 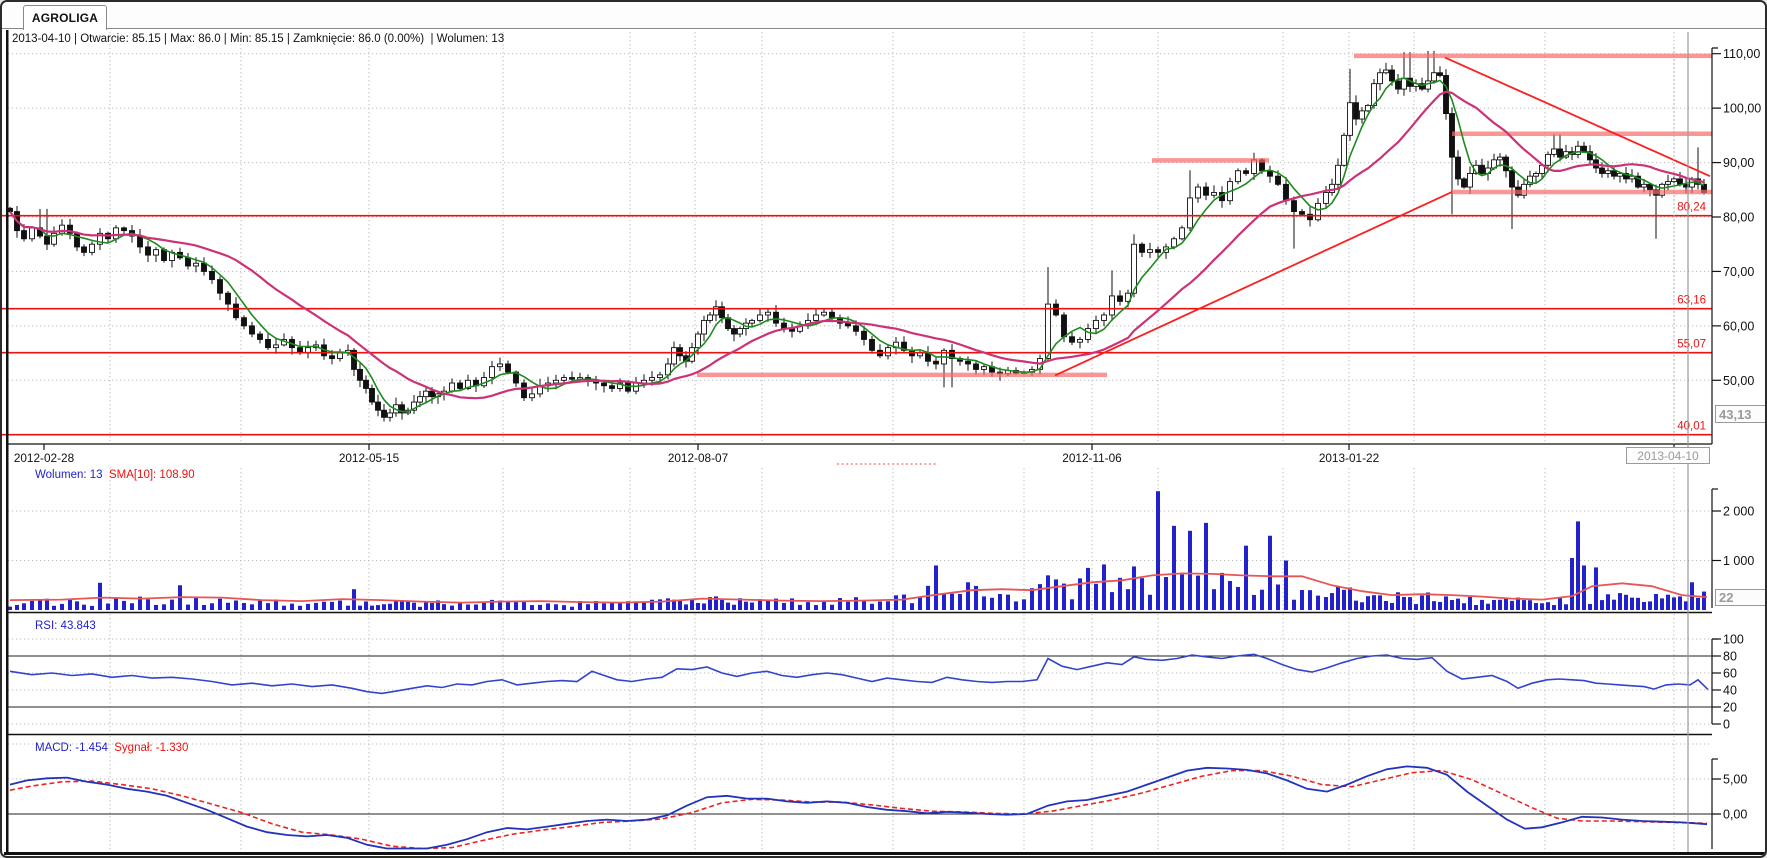 I want to click on volume-sma-line, so click(x=858, y=588).